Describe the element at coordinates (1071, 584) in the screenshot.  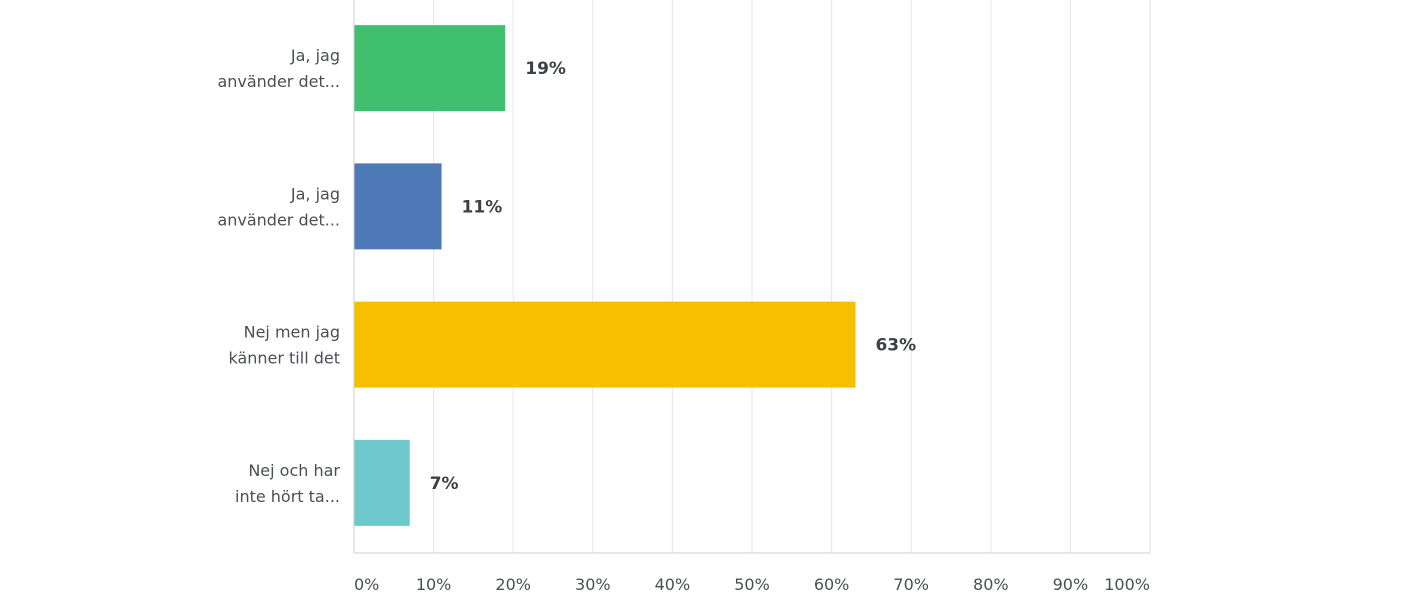
I see `x-tick-label: 90%` at that location.